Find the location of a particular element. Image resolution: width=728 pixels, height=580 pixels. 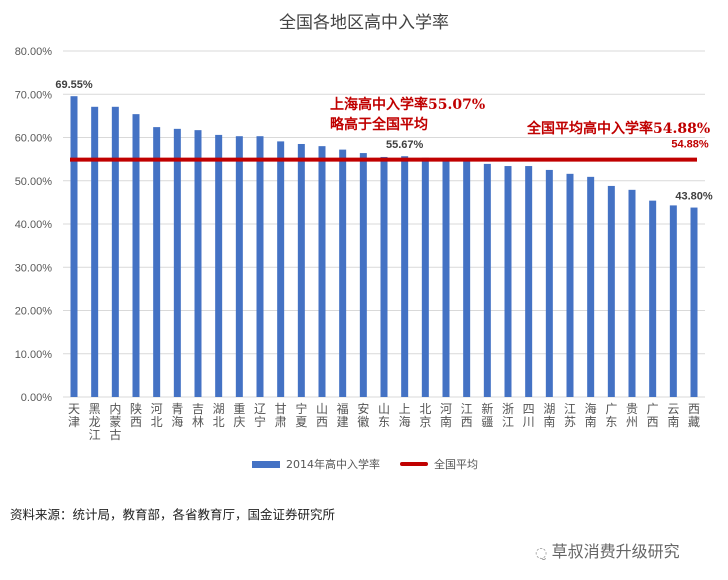

x-tick-label: 浙江 is located at coordinates (507, 415).